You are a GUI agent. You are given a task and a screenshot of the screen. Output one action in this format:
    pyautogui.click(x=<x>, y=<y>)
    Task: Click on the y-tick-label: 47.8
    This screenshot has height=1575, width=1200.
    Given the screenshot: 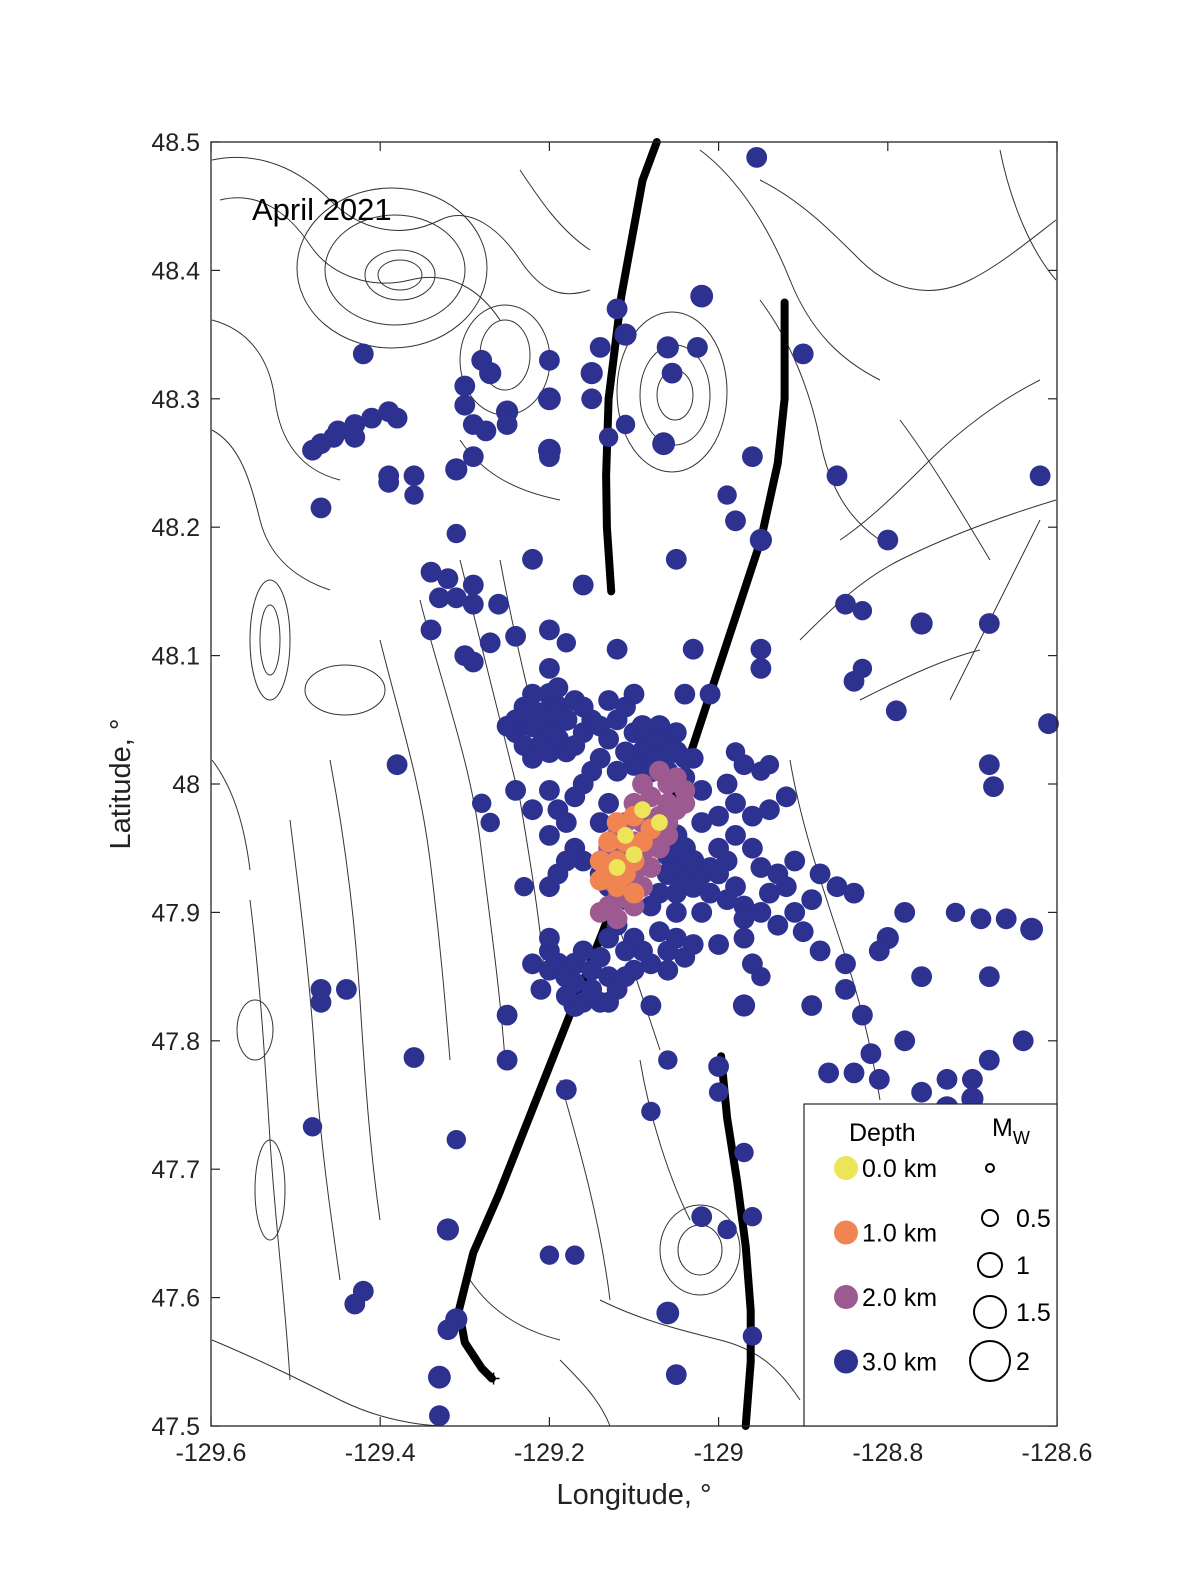 What is the action you would take?
    pyautogui.click(x=175, y=1042)
    